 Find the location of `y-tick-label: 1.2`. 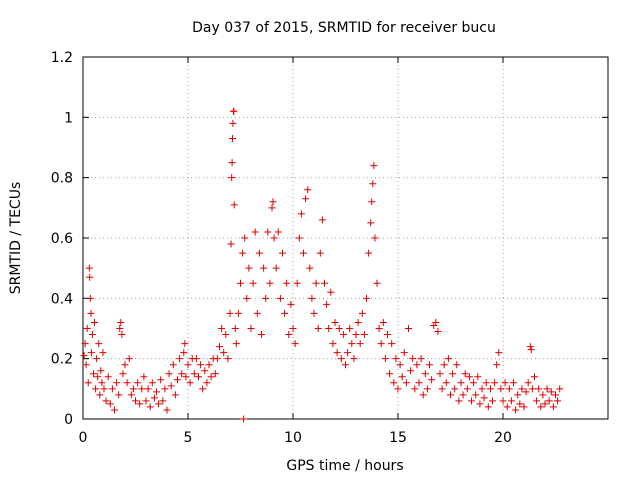

y-tick-label: 1.2 is located at coordinates (62, 58).